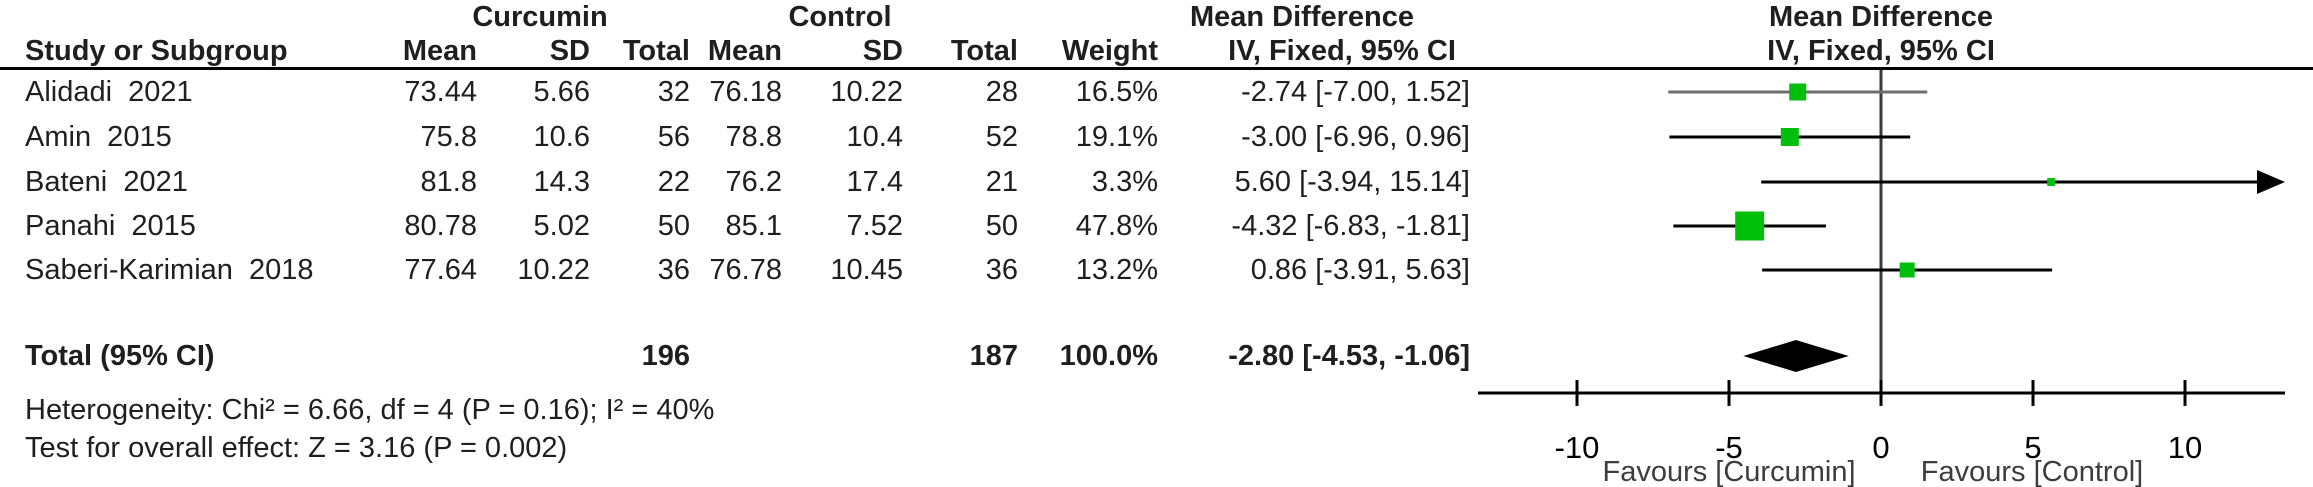 The height and width of the screenshot is (487, 2313). Describe the element at coordinates (673, 226) in the screenshot. I see `exp-total: 50` at that location.